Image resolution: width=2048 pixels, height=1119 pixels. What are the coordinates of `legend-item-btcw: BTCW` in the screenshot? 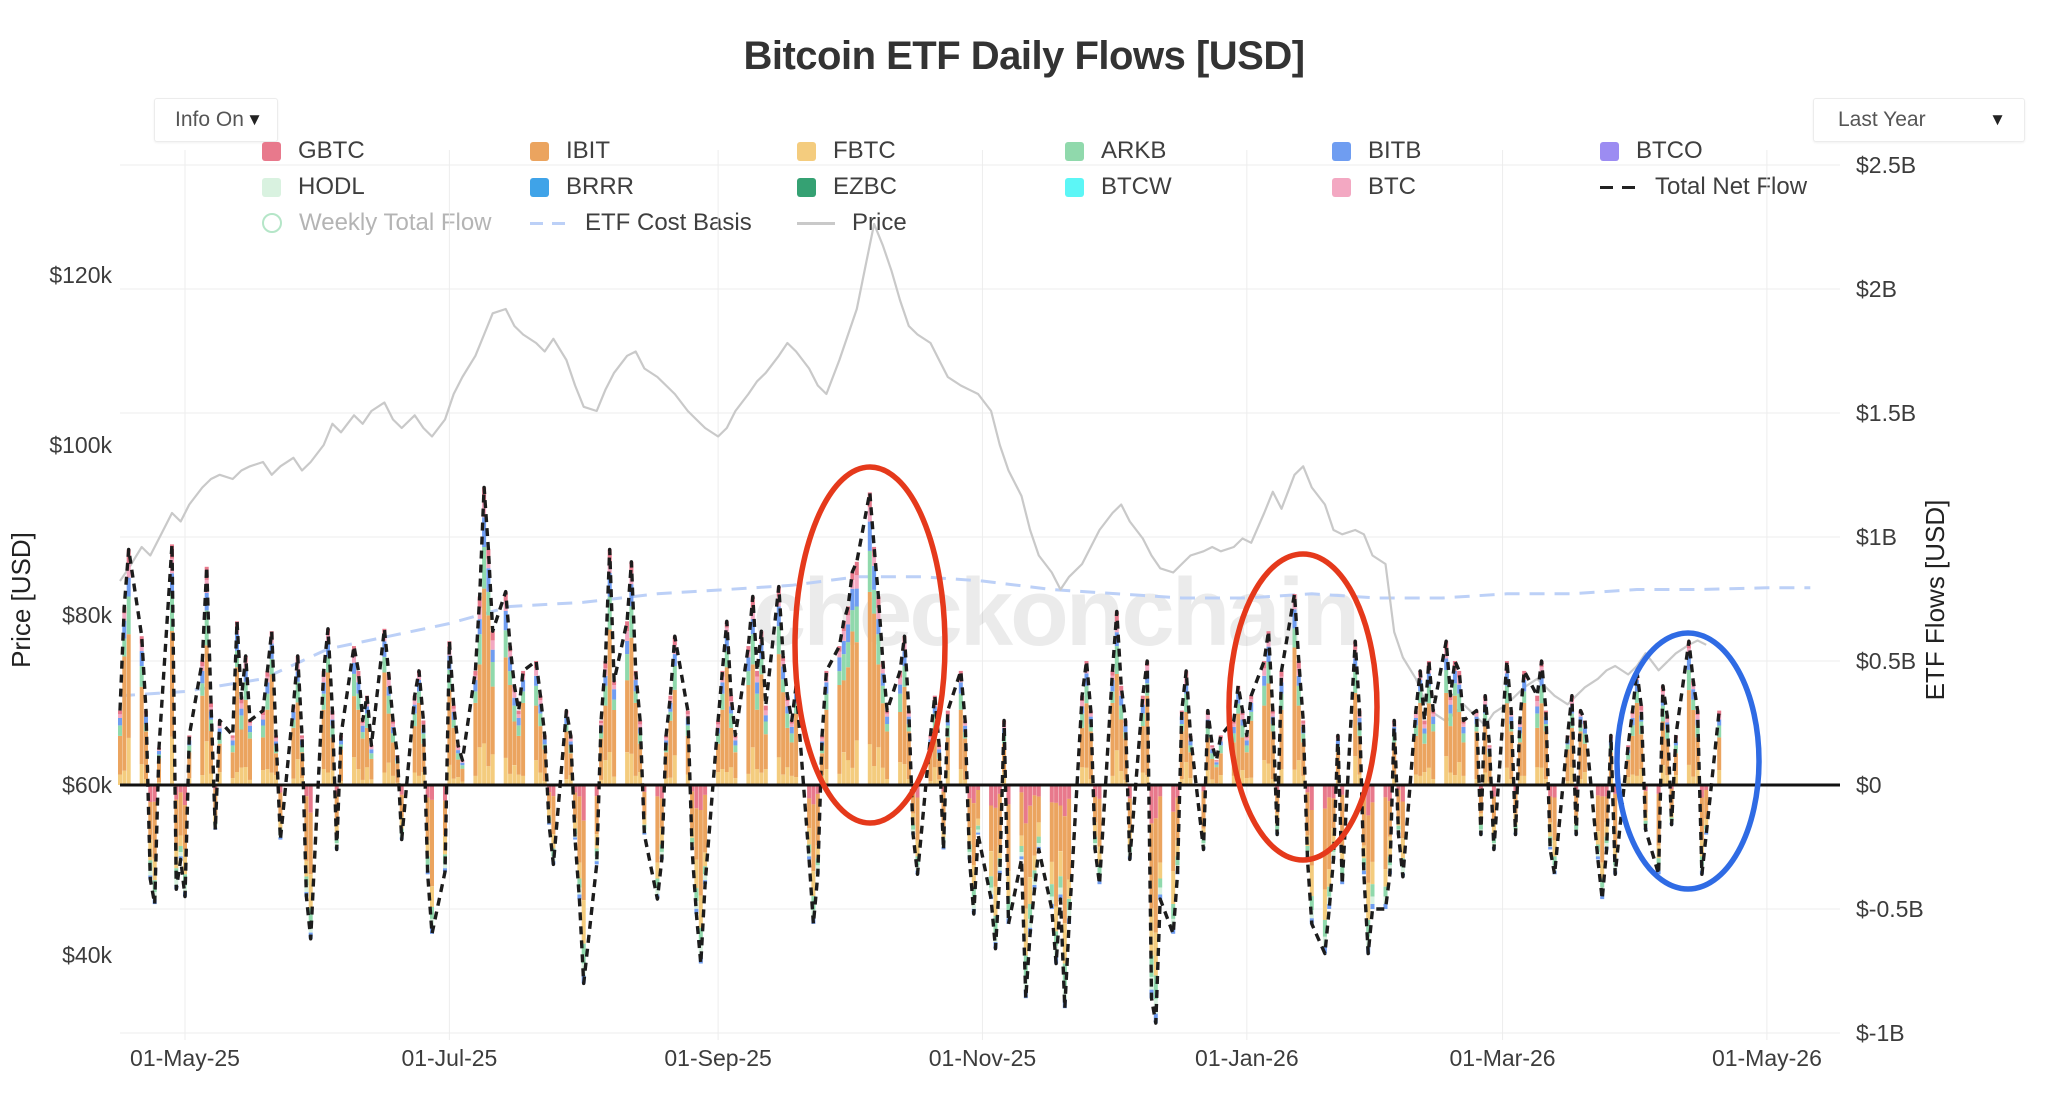 It's located at (1118, 187).